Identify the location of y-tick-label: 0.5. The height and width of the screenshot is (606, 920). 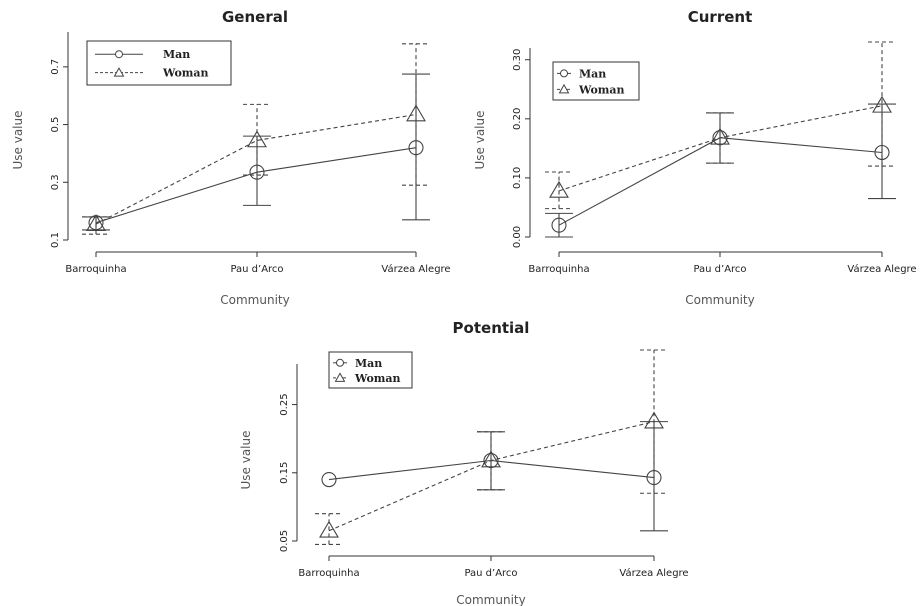
(55, 125).